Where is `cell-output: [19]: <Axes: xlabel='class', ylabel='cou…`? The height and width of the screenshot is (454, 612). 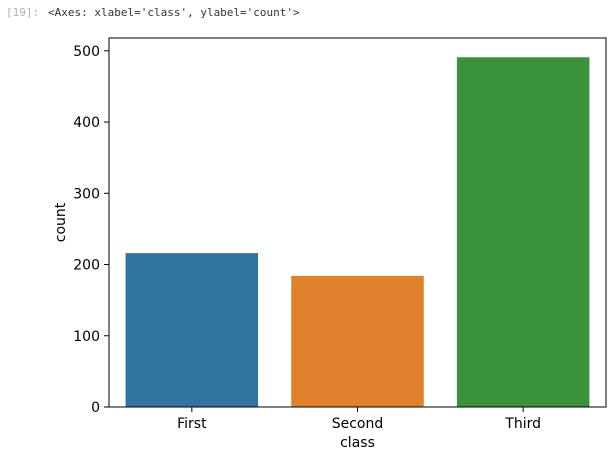 cell-output: [19]: <Axes: xlabel='class', ylabel='cou… is located at coordinates (306, 12).